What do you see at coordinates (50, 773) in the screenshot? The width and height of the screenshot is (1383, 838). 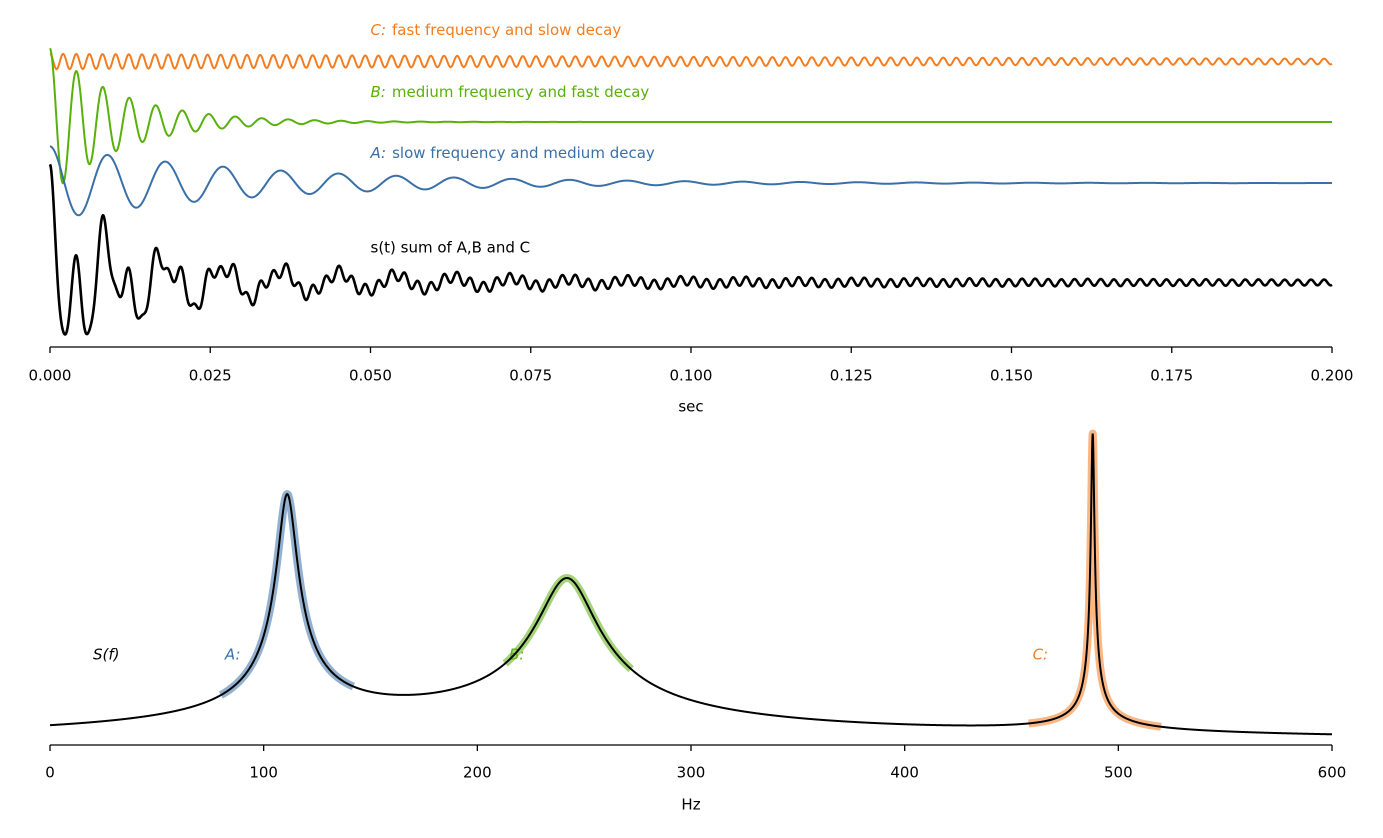 I see `x-tick-label: 0` at bounding box center [50, 773].